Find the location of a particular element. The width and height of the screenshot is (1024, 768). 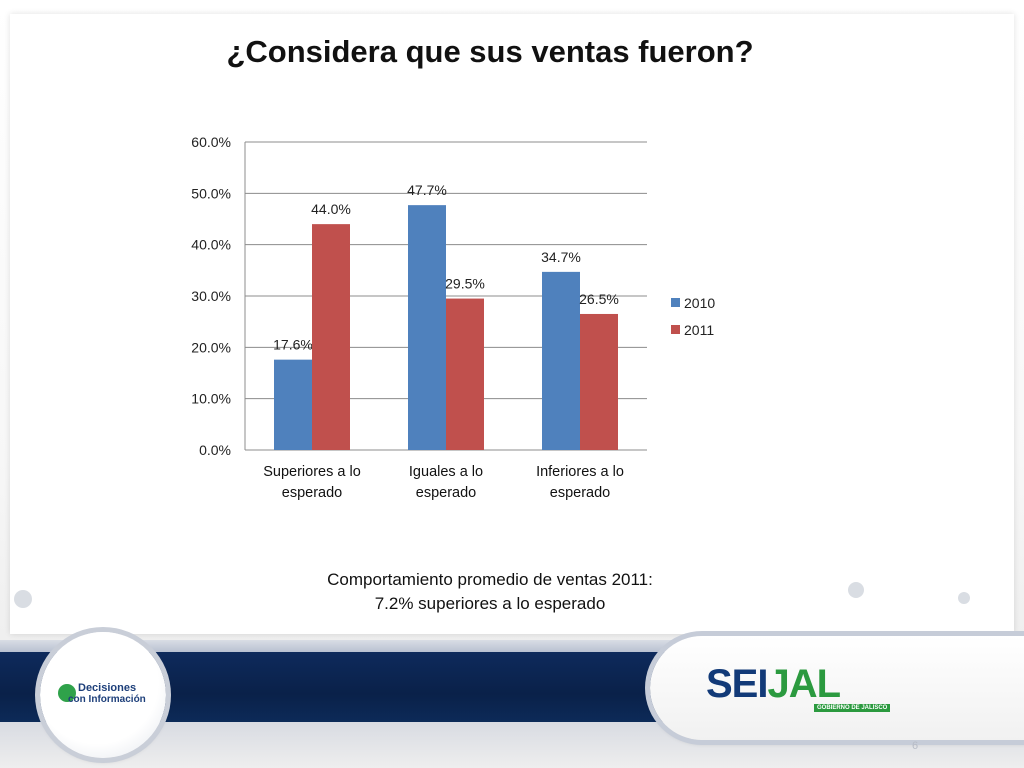

swoosh-icon is located at coordinates (67, 693).